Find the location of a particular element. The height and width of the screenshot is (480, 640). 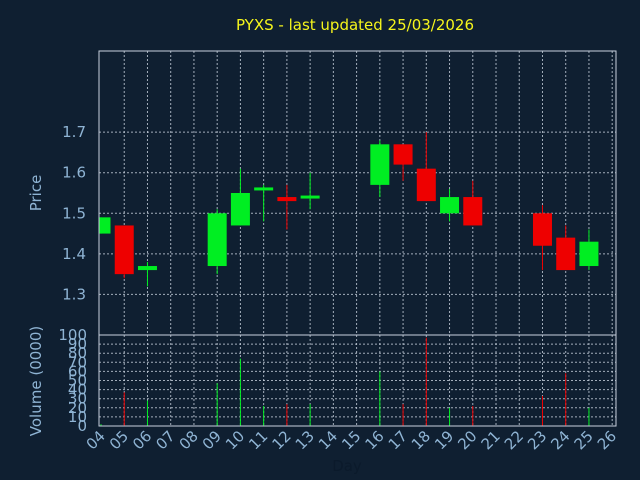

price-tick-label: 1.6 is located at coordinates (74, 173).